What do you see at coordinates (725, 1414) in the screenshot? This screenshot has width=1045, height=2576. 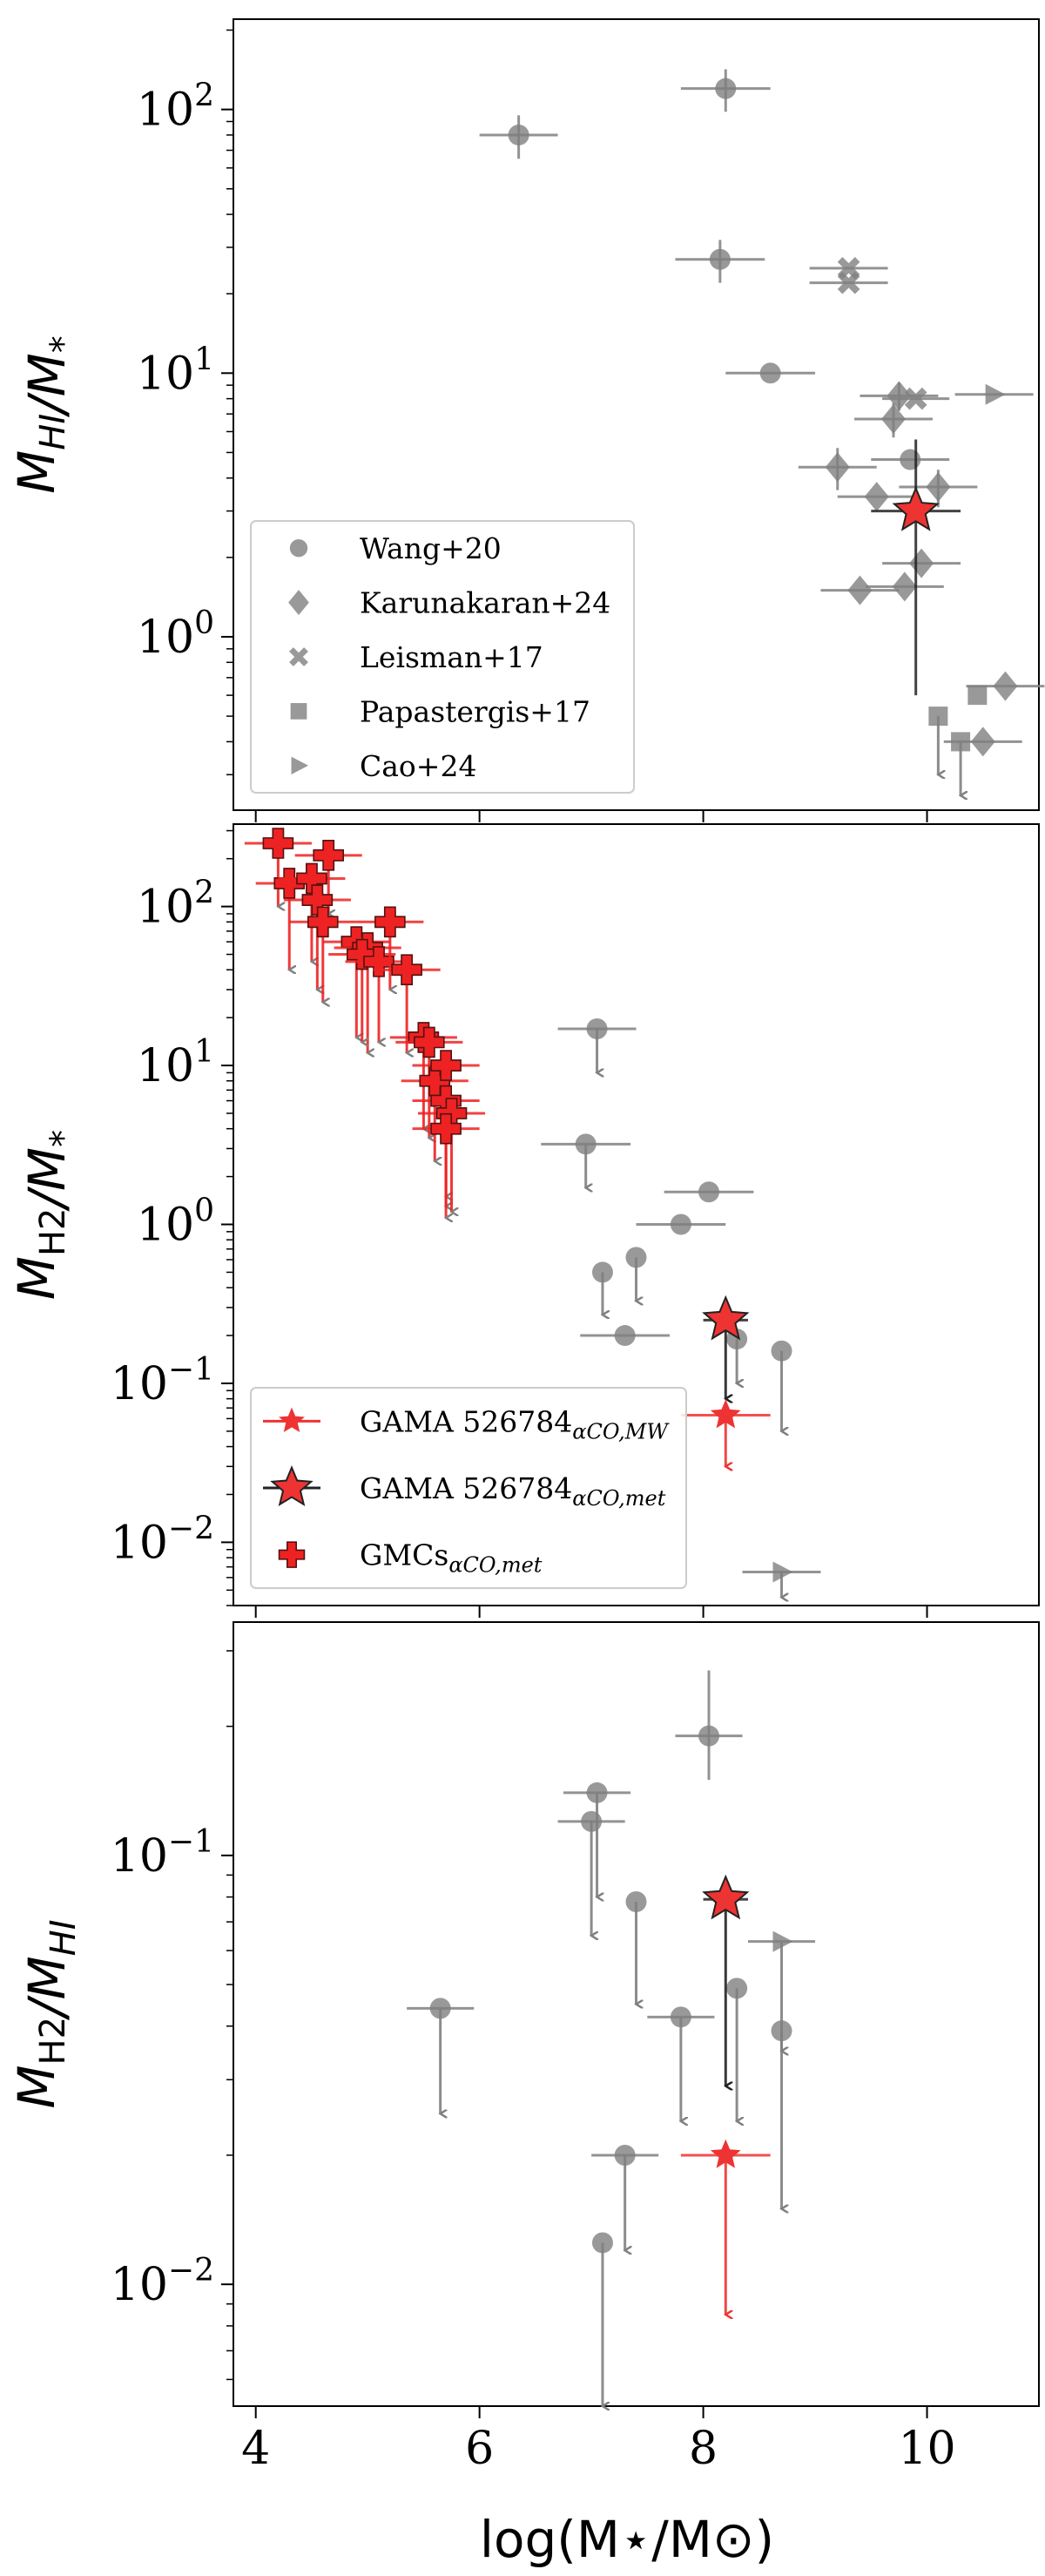 I see `marker-star-small` at bounding box center [725, 1414].